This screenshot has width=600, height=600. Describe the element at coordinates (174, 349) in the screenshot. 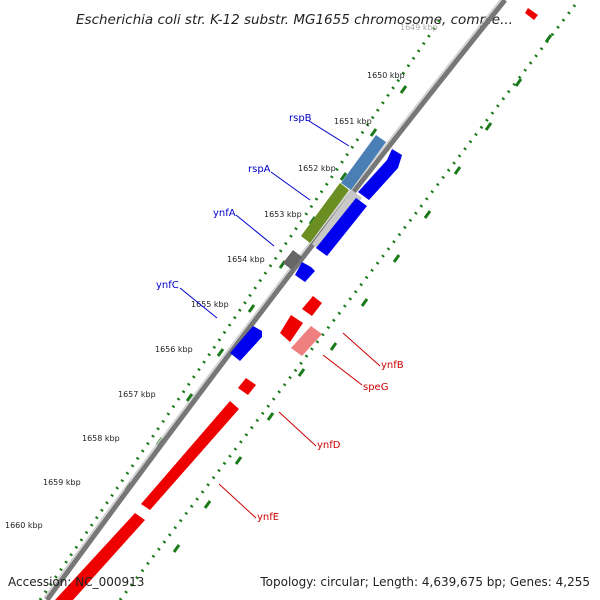

I see `tick-label-1656: 1656 kbp` at that location.